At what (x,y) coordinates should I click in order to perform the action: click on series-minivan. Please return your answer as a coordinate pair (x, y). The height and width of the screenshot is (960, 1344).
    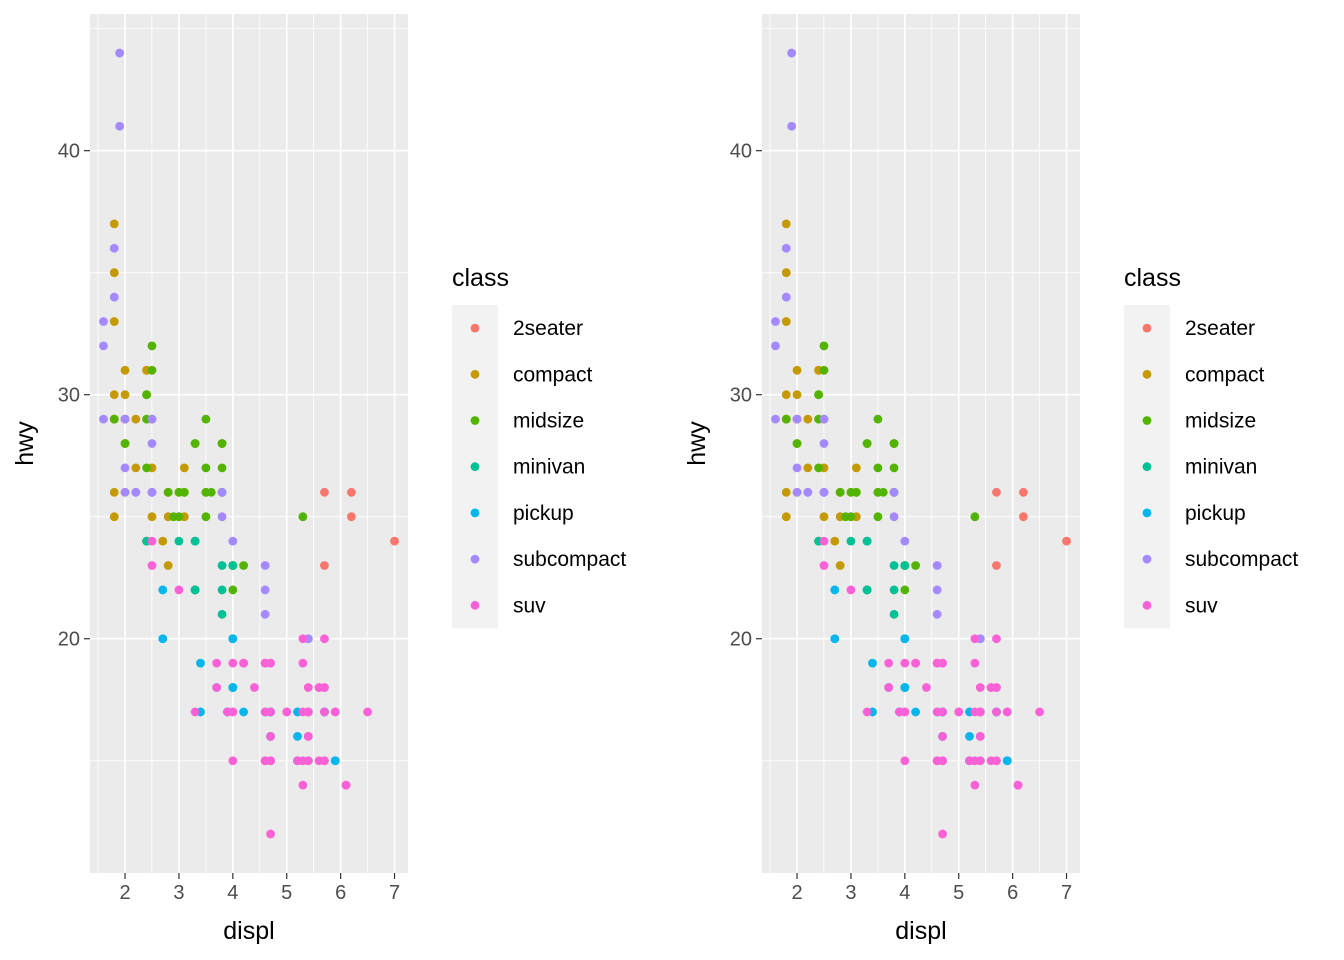
    Looking at the image, I should click on (862, 577).